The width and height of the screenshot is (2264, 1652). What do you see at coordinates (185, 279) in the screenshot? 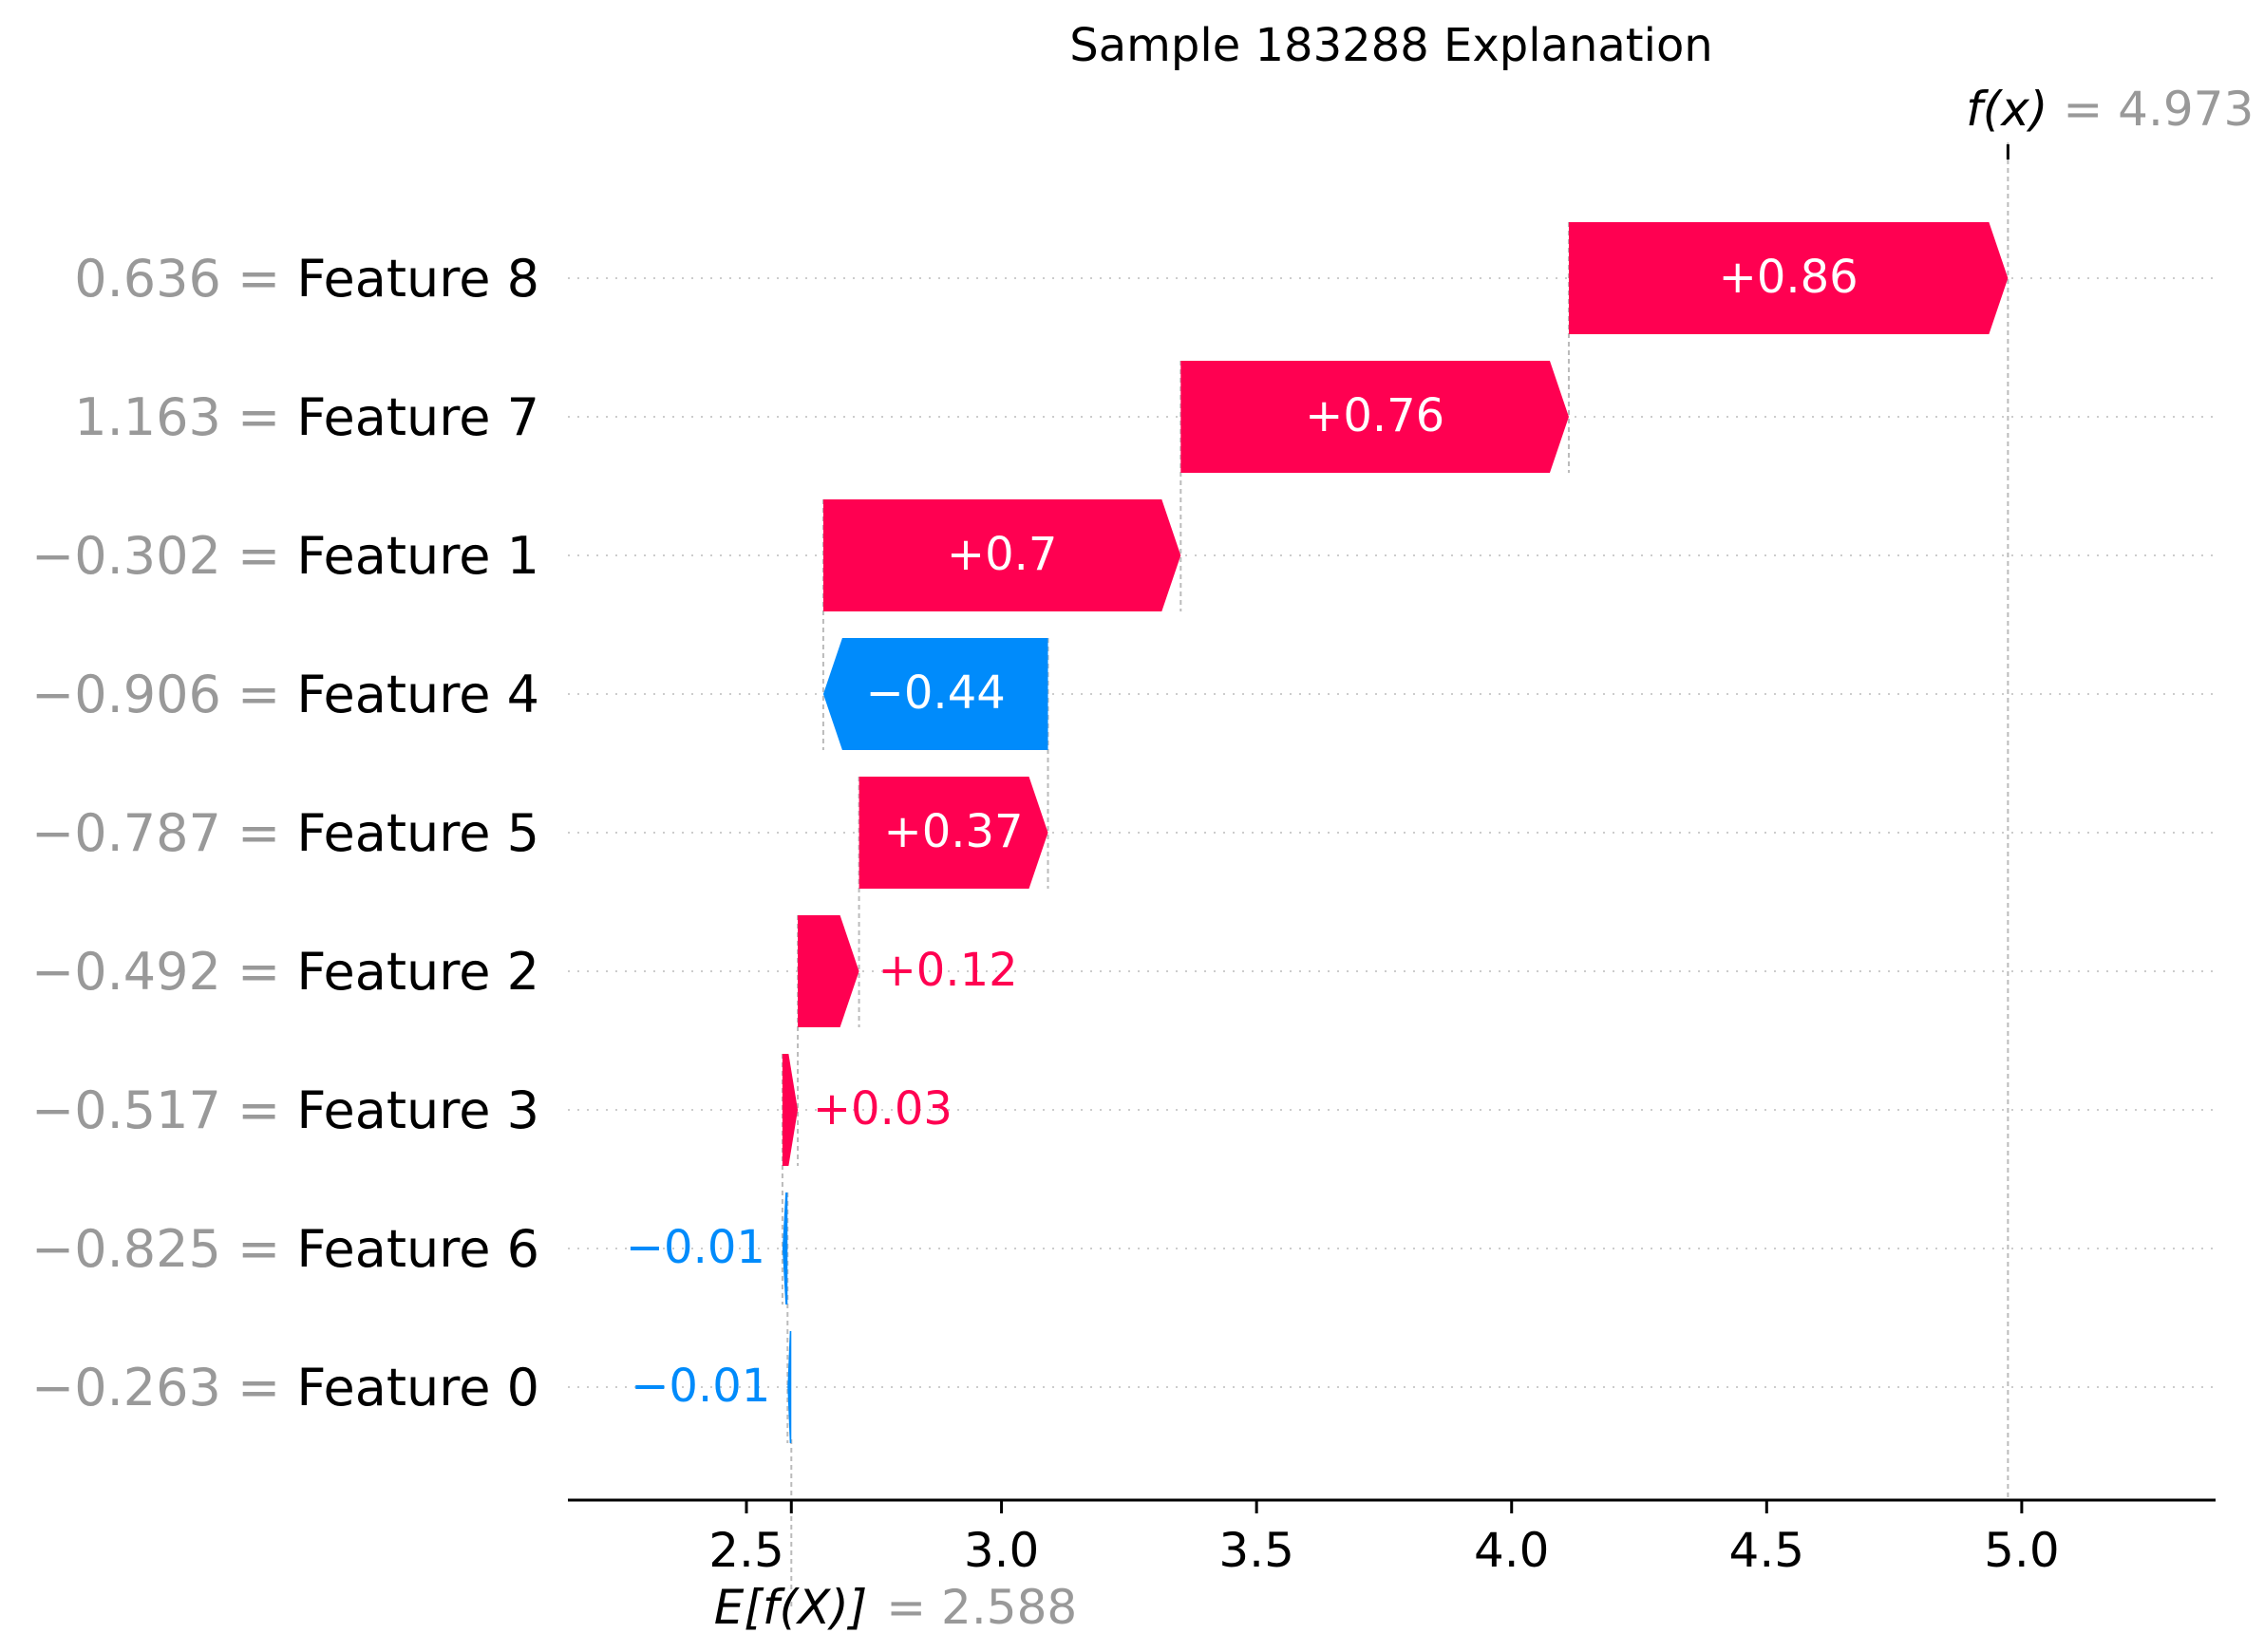
I see `feature-value-label: 0.636 =` at bounding box center [185, 279].